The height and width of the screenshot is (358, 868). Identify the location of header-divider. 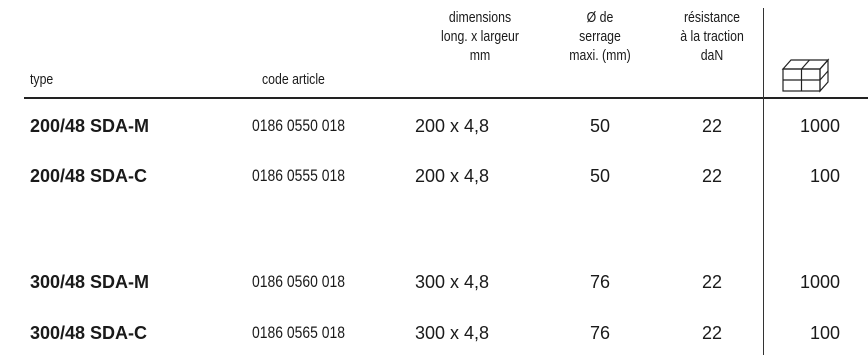
(446, 98).